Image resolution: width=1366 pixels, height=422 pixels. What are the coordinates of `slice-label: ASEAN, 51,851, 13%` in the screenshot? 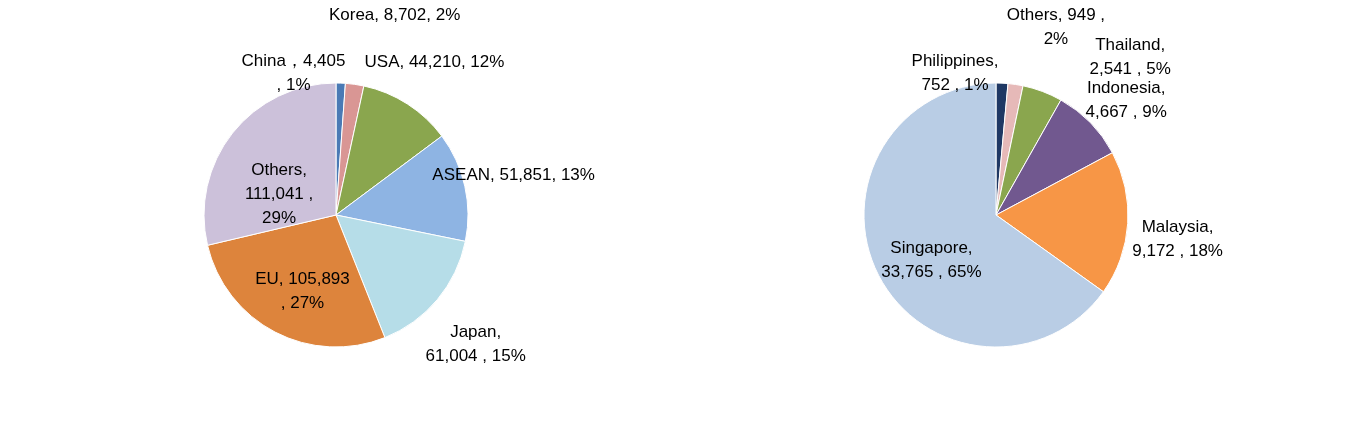 It's located at (513, 175).